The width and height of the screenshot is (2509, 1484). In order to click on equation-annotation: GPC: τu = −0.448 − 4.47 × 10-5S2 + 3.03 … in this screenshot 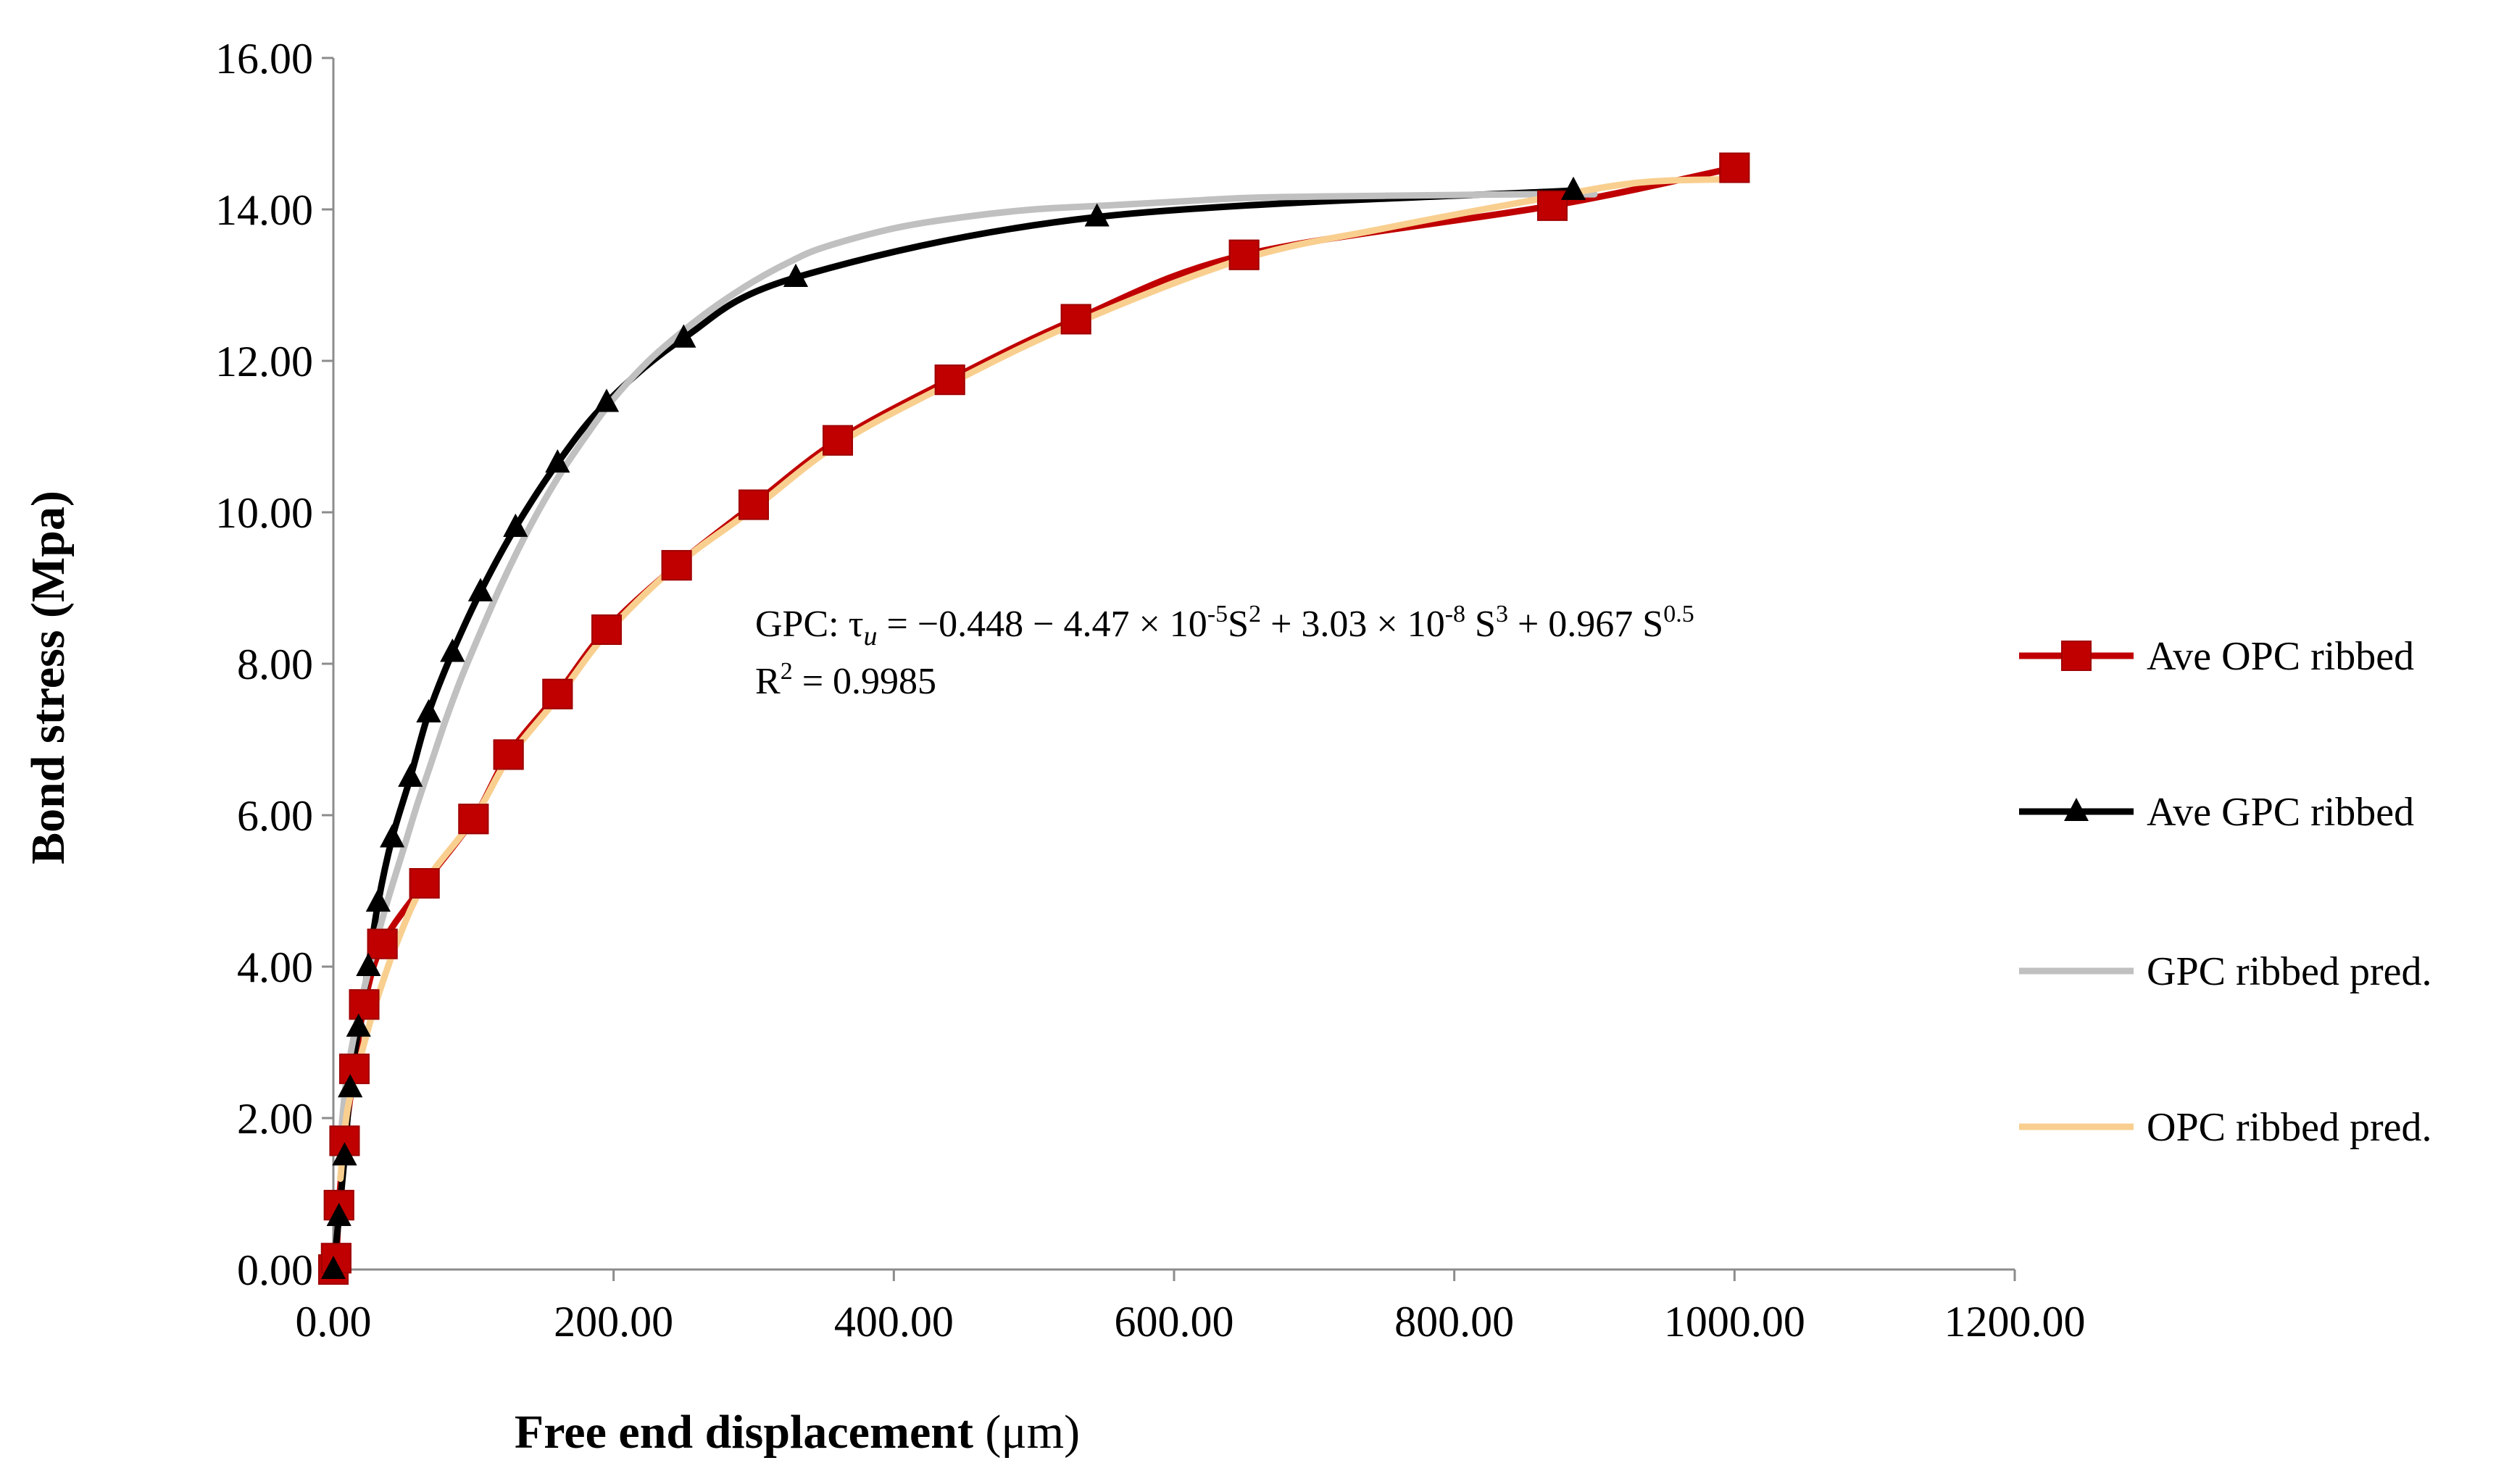, I will do `click(1224, 651)`.